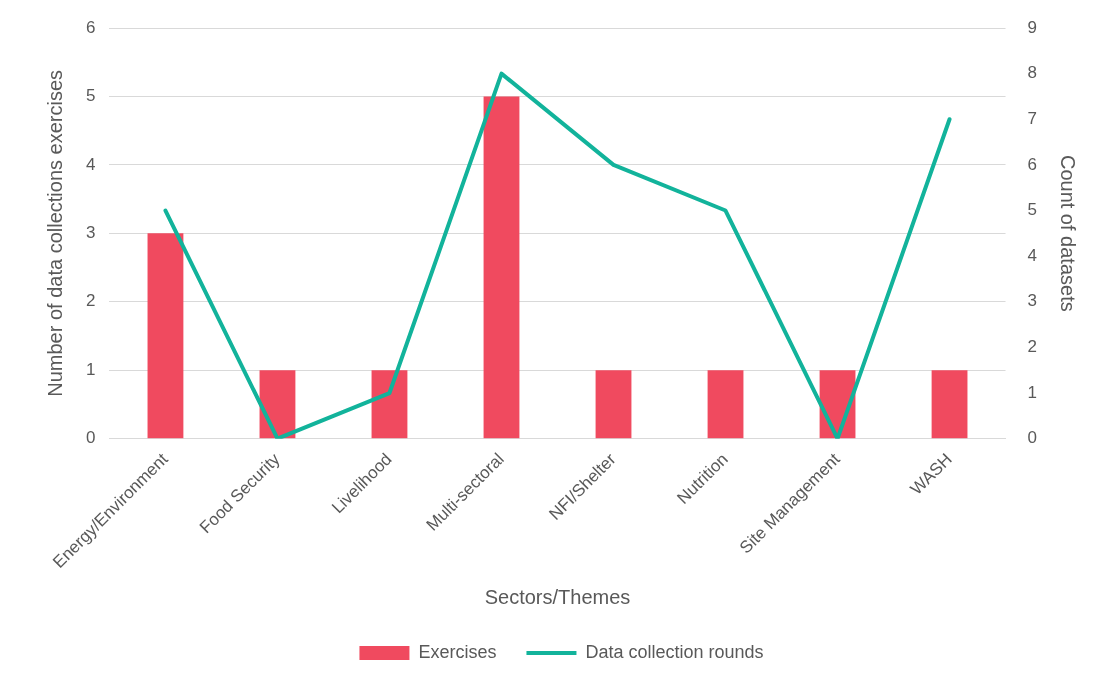 The image size is (1103, 686). Describe the element at coordinates (557, 596) in the screenshot. I see `x-axis-title: Sectors/Themes` at that location.